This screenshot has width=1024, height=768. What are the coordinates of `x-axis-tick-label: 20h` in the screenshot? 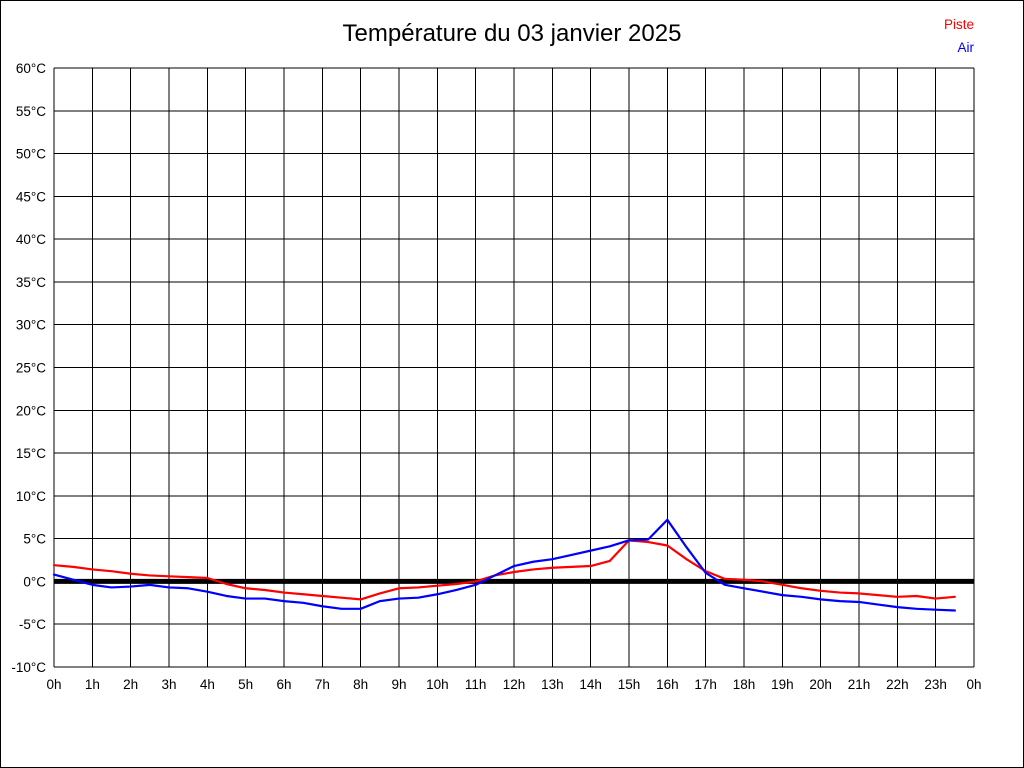 It's located at (820, 684).